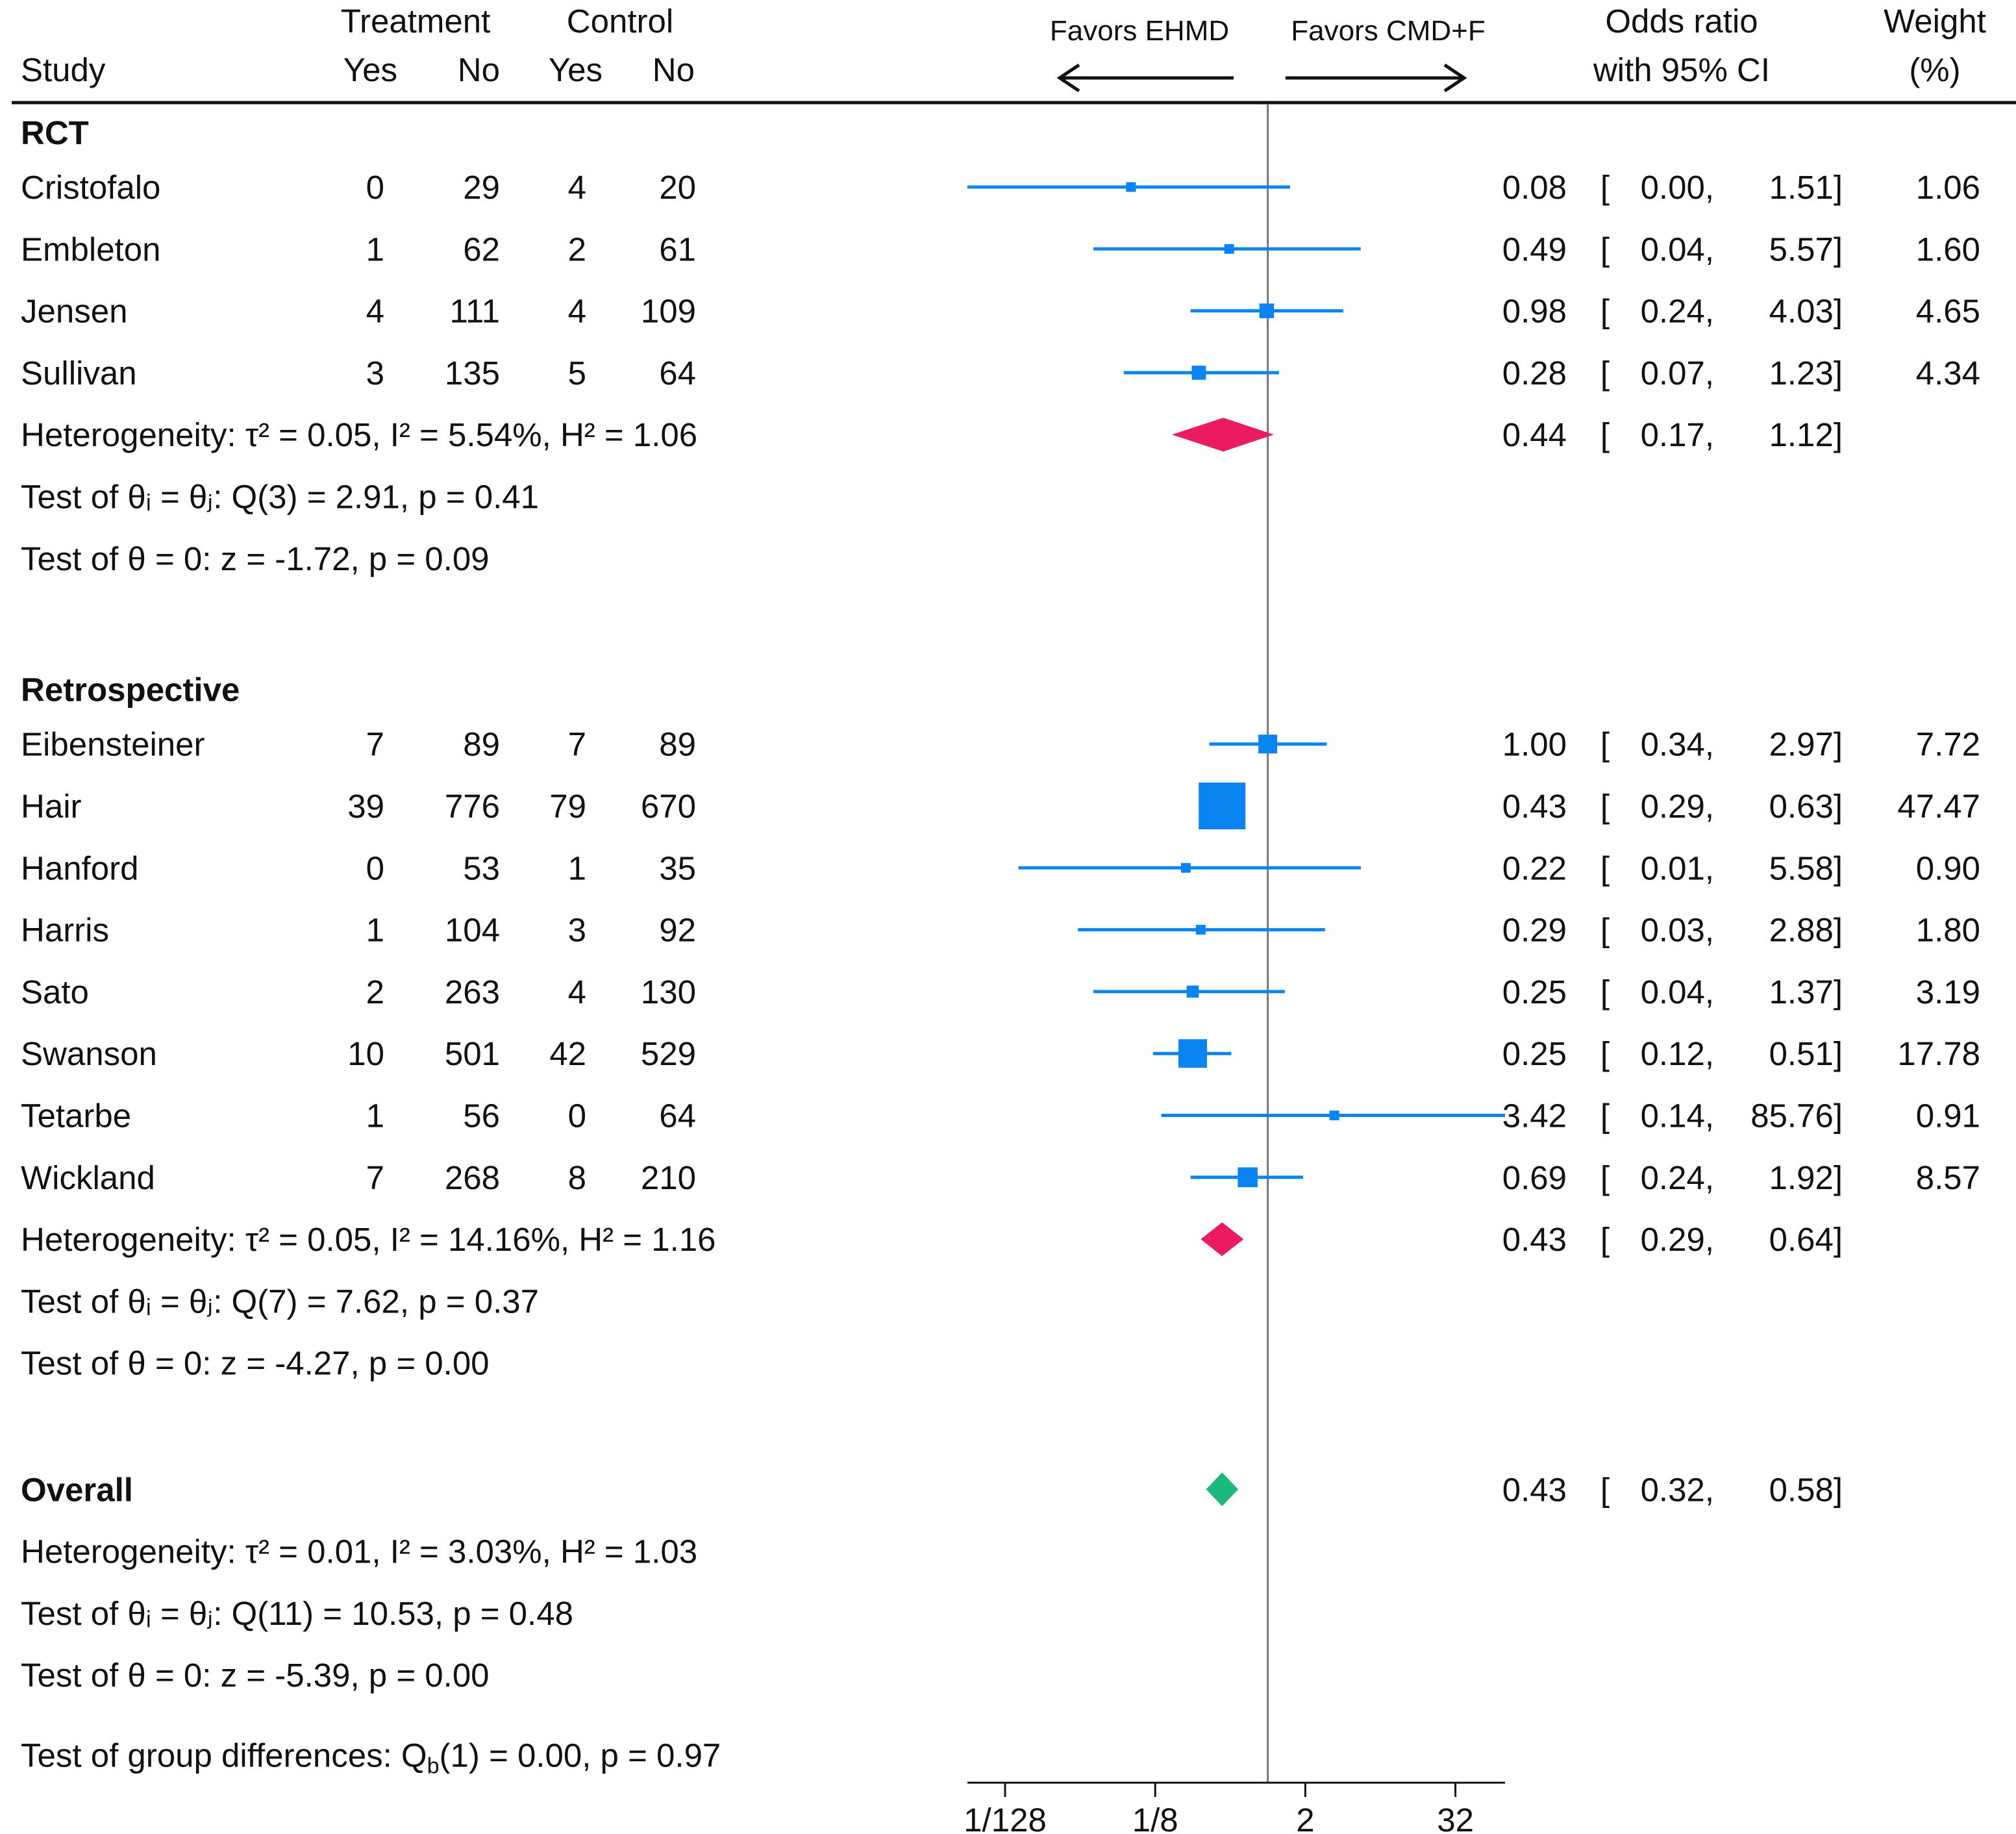 This screenshot has width=2016, height=1834. I want to click on overall-ci-upper: 0.58], so click(1806, 1489).